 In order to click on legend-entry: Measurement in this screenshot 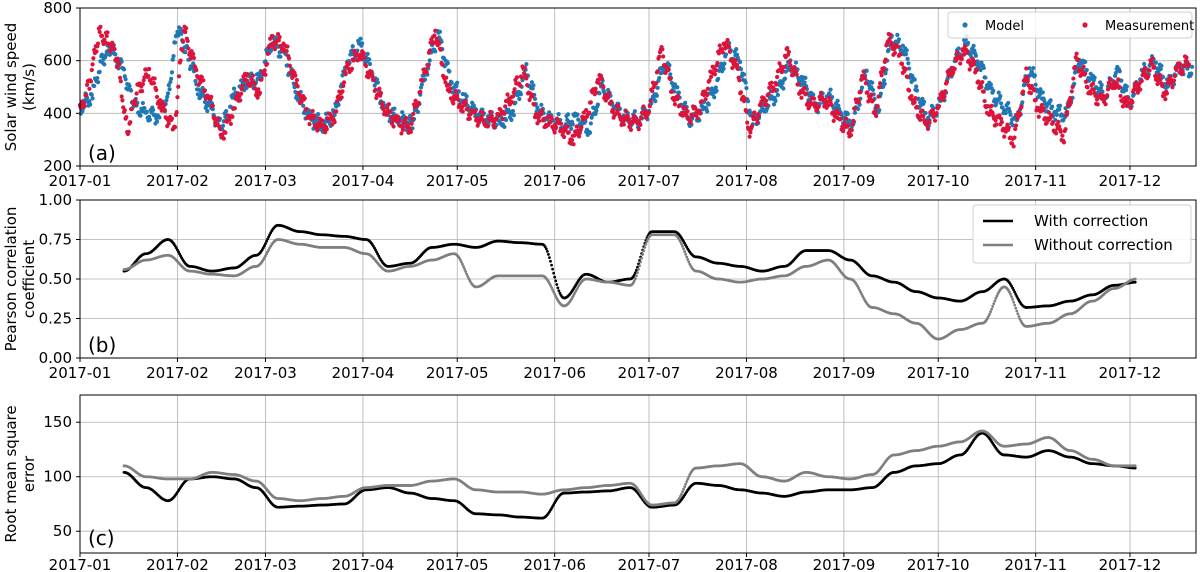, I will do `click(1149, 26)`.